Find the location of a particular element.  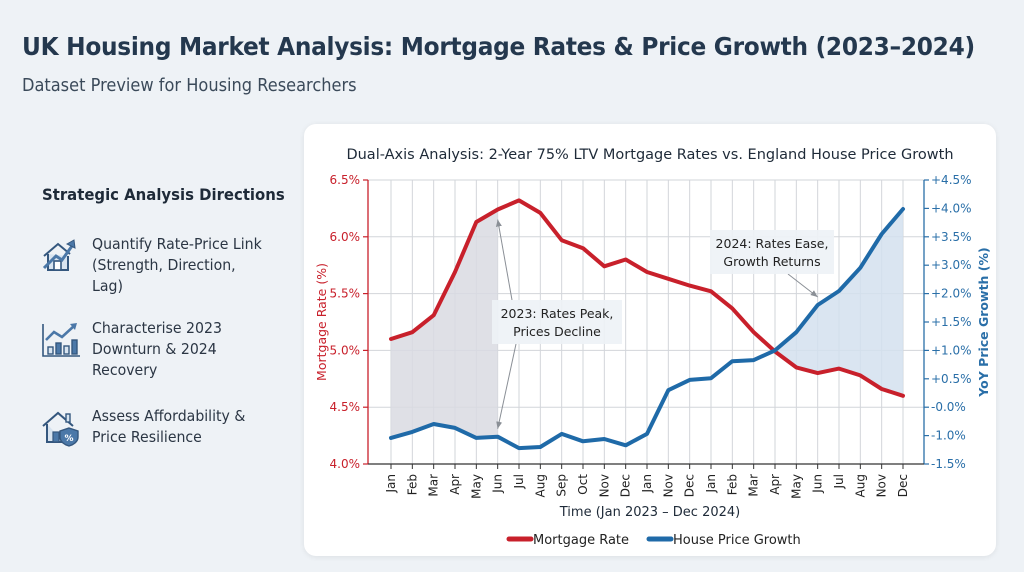

sidebar-heading: Strategic Analysis Directions is located at coordinates (163, 194).